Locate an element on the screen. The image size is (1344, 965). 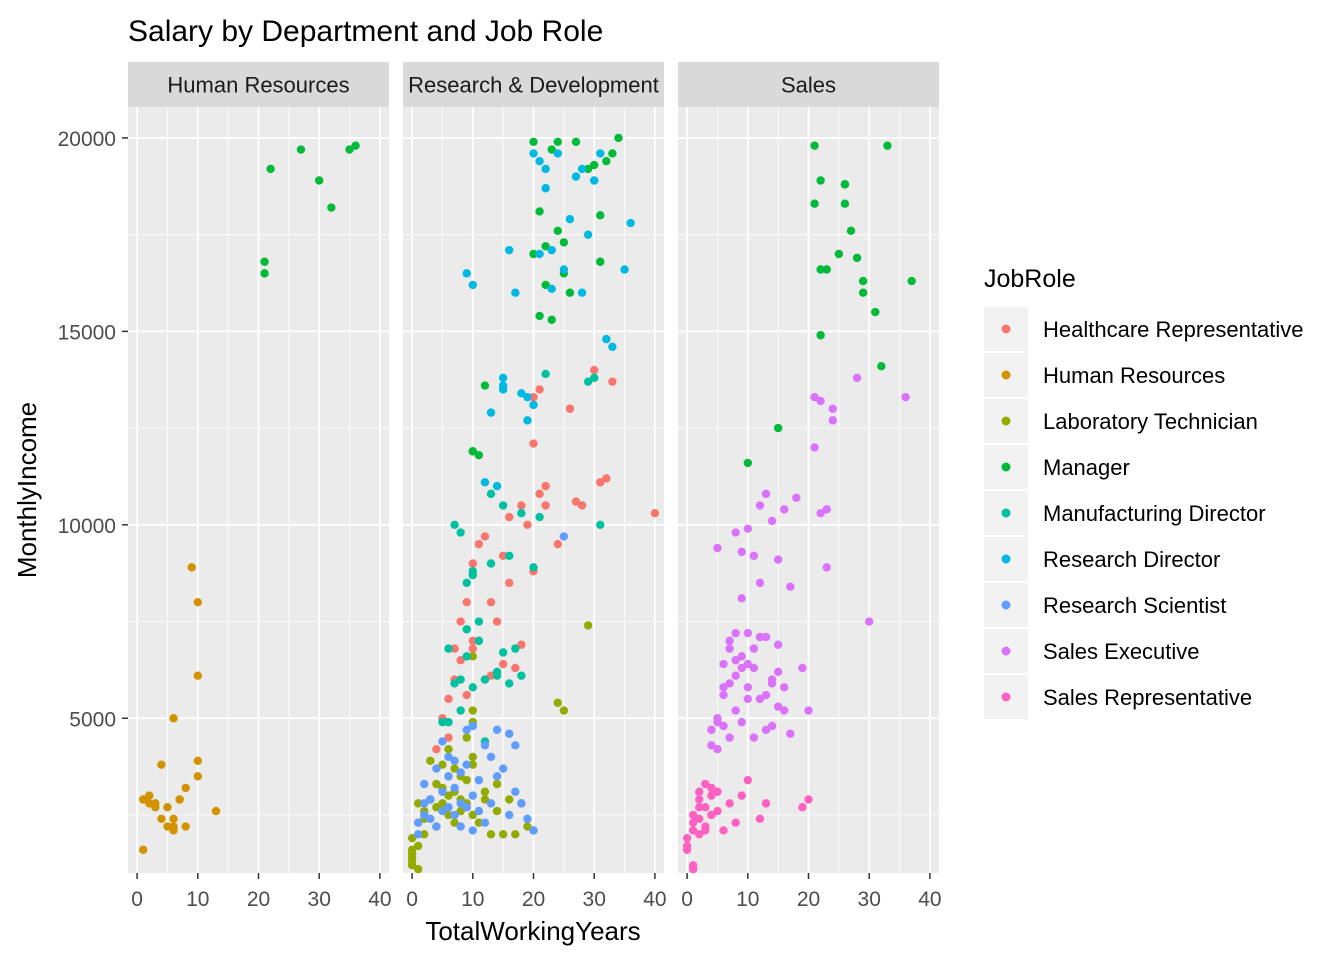
legend-label: Healthcare Representative is located at coordinates (1173, 329).